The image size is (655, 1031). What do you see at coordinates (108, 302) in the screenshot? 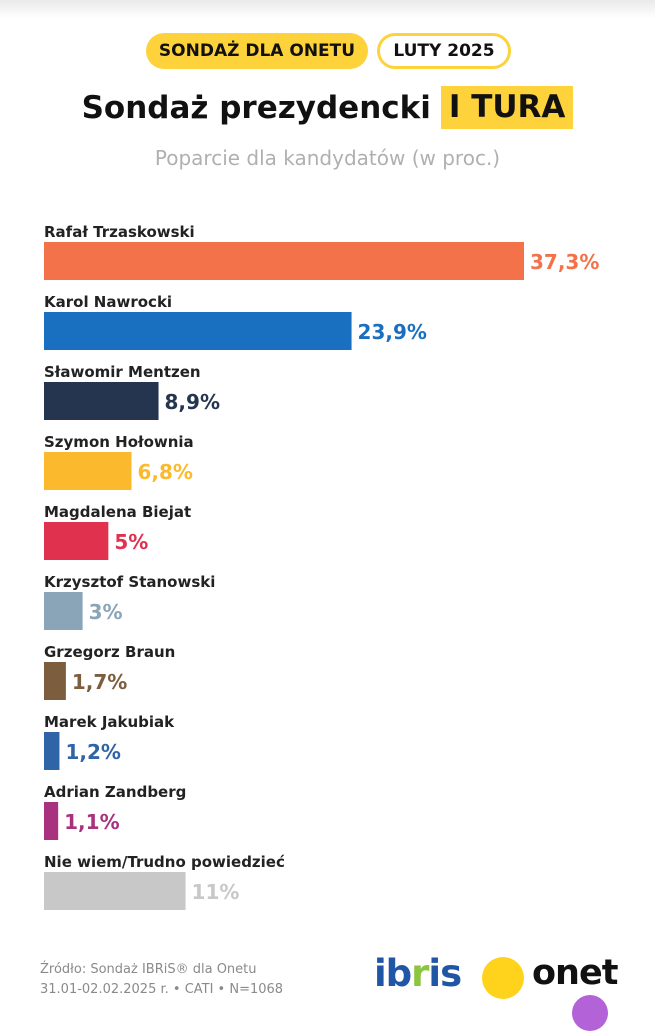
I see `category-label: Karol Nawrocki` at bounding box center [108, 302].